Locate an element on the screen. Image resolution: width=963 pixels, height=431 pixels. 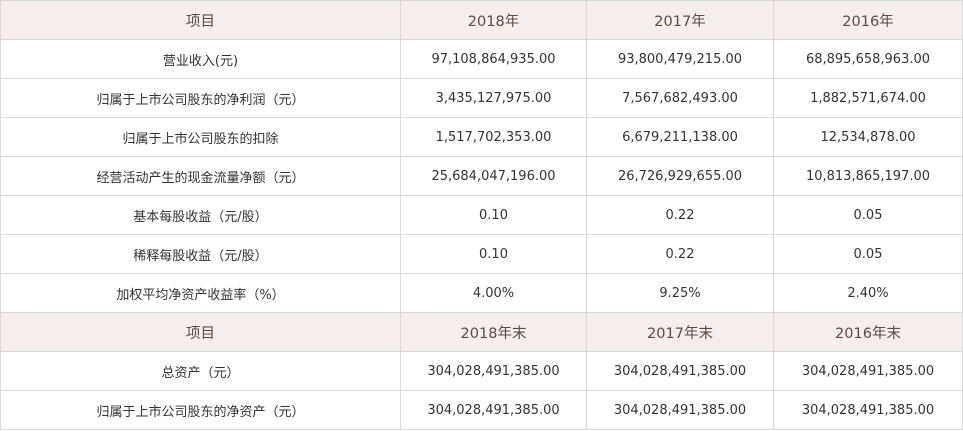
value-2018: 97,108,864,935.00 is located at coordinates (493, 59).